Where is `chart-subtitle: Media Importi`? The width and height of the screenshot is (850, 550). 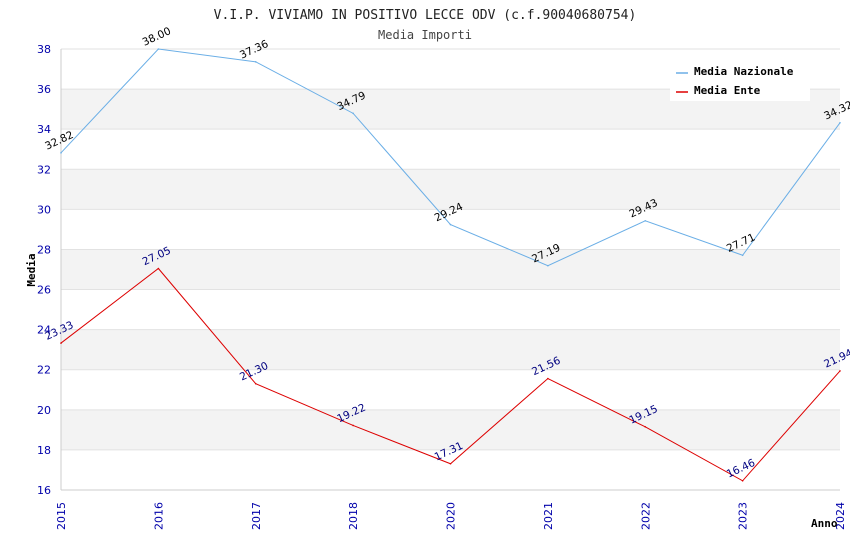
chart-subtitle: Media Importi is located at coordinates (425, 35).